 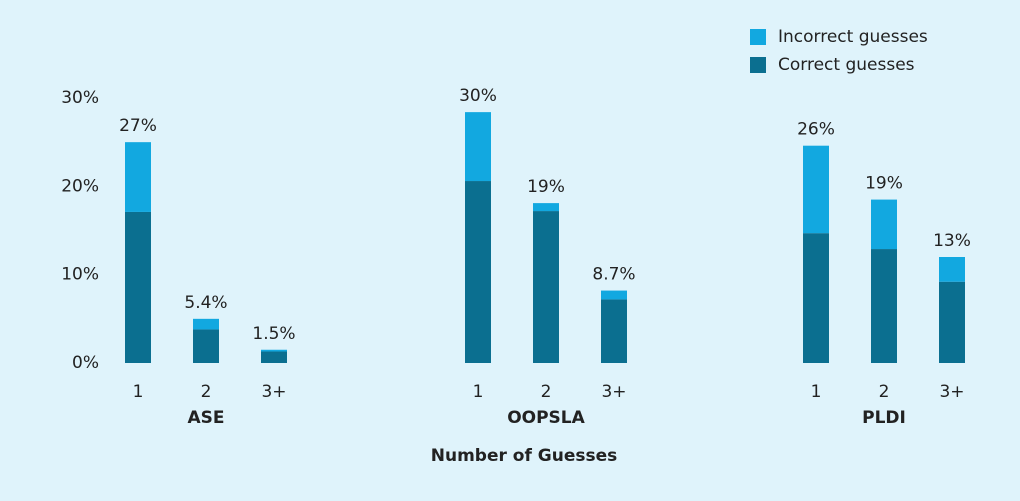 I want to click on y-tick-label: 10%, so click(x=80, y=275).